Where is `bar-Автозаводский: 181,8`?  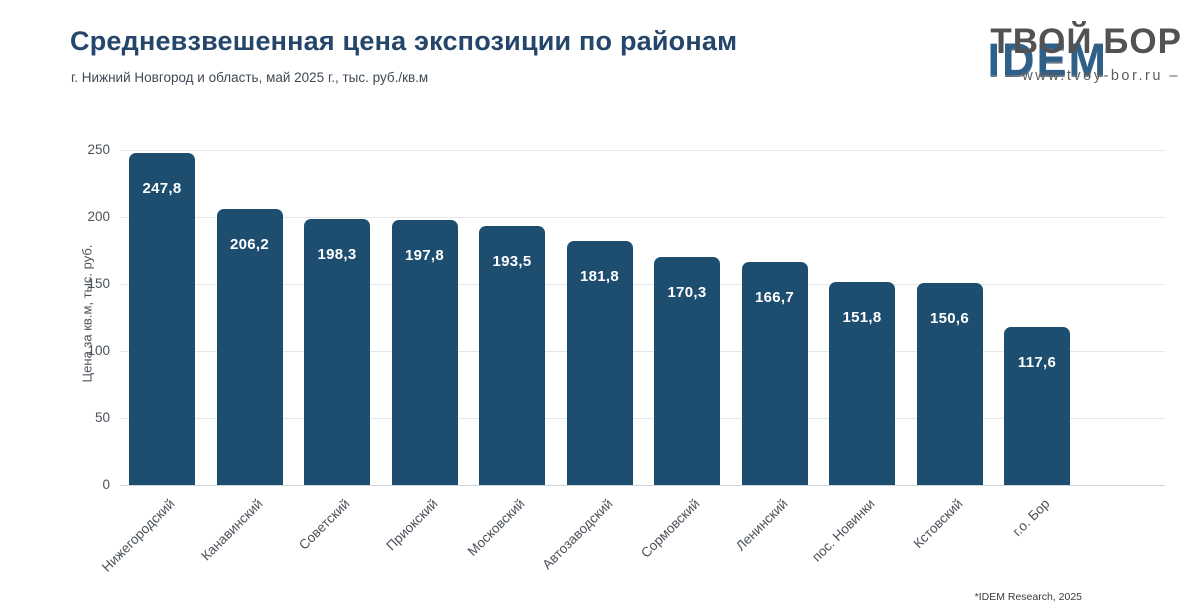 bar-Автозаводский: 181,8 is located at coordinates (599, 363).